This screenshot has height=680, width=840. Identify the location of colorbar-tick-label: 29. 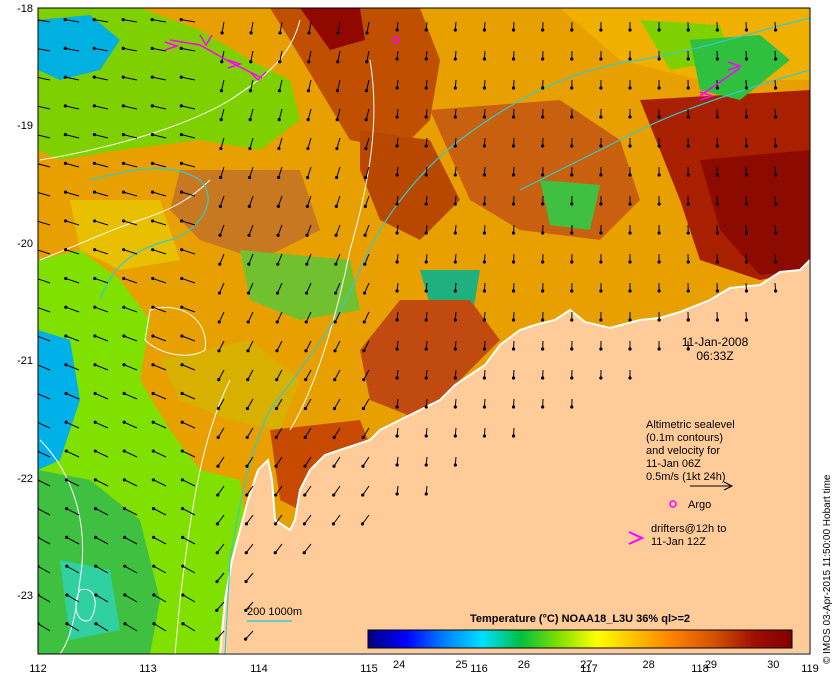
(711, 665).